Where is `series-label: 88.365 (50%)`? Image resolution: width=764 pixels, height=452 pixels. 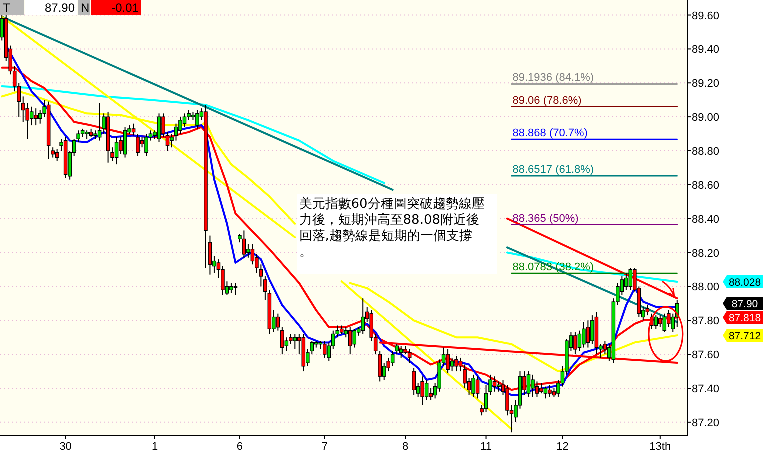 series-label: 88.365 (50%) is located at coordinates (545, 218).